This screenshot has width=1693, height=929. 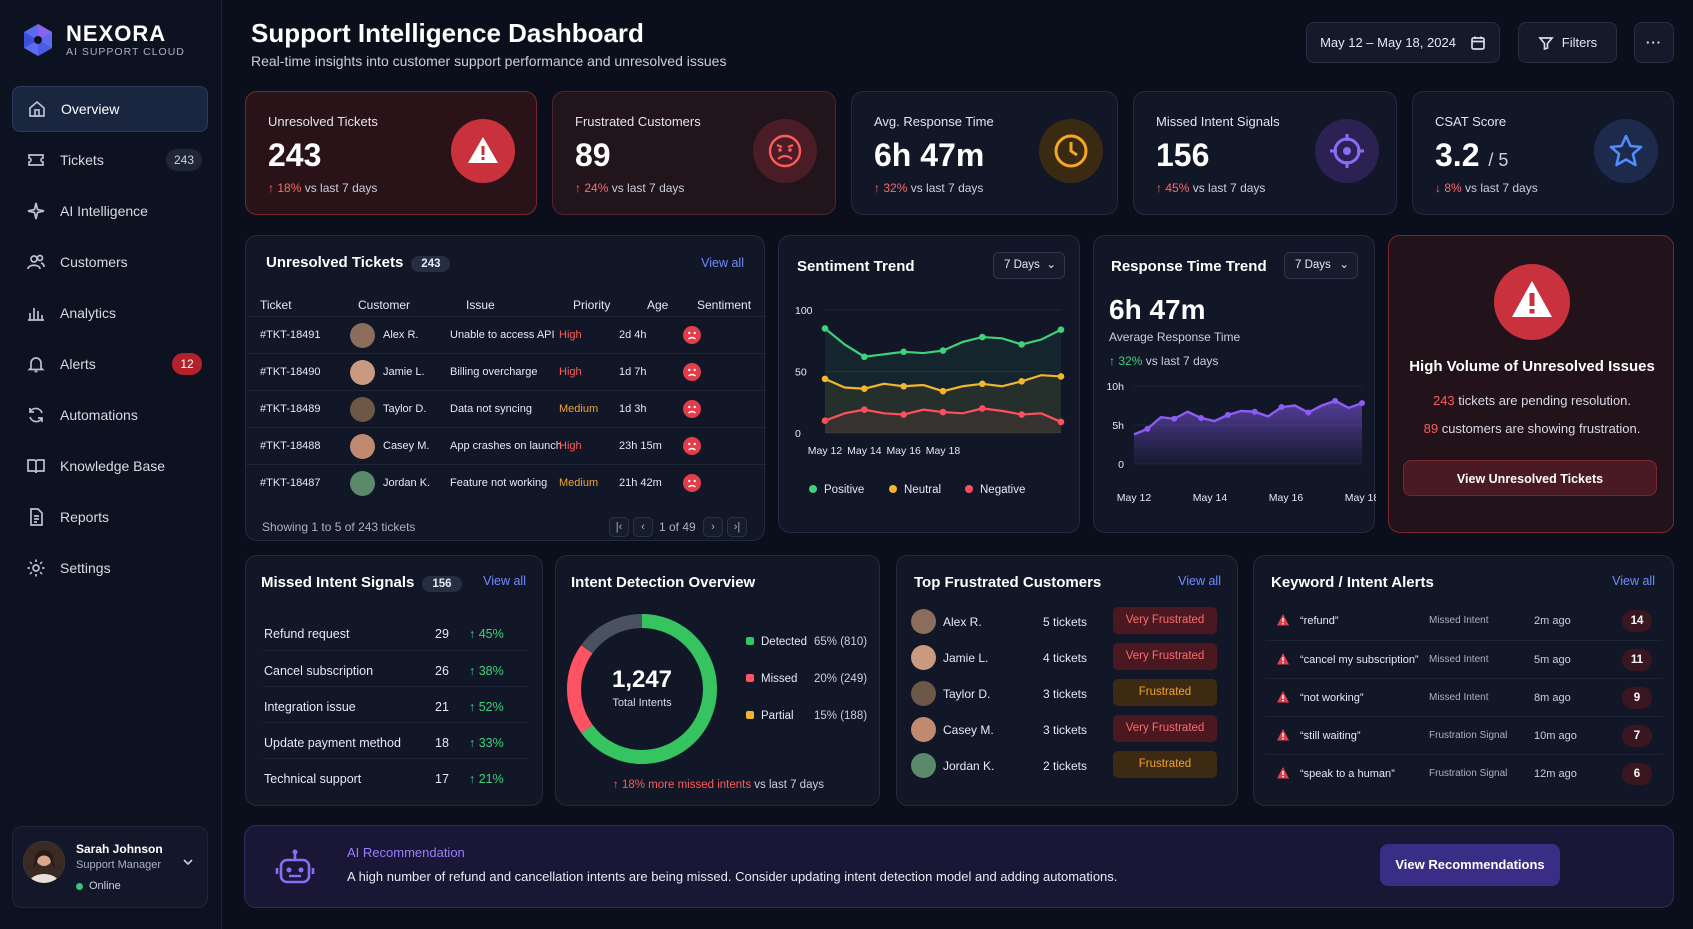 What do you see at coordinates (110, 867) in the screenshot?
I see `user-profile-card: Sarah Johnson Support Manager Online` at bounding box center [110, 867].